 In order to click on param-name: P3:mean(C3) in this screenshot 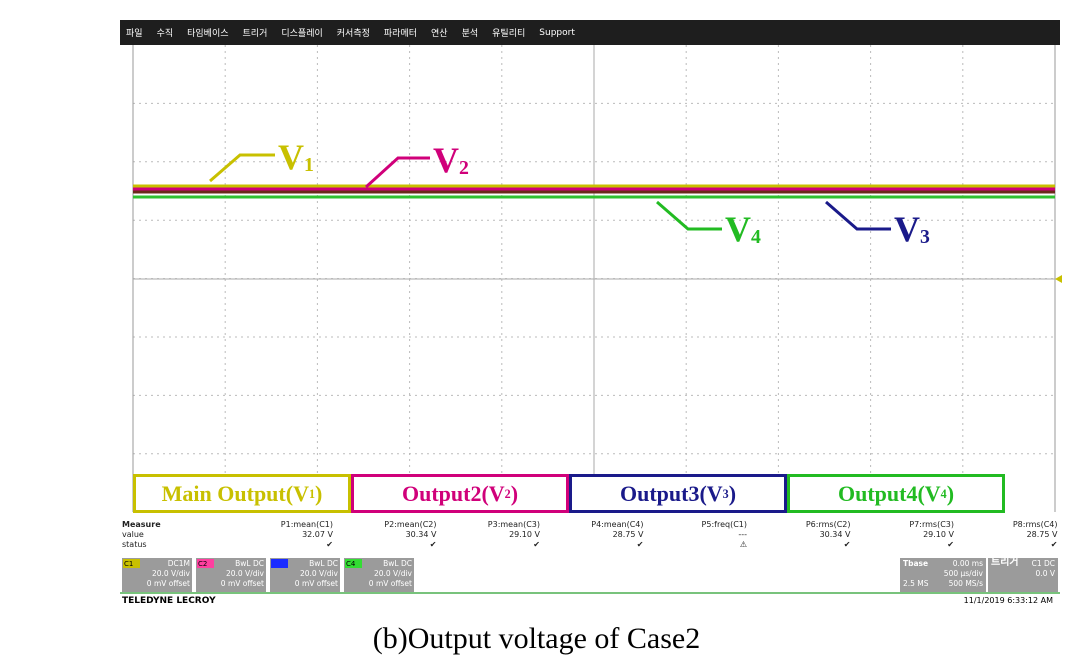, I will do `click(513, 524)`.